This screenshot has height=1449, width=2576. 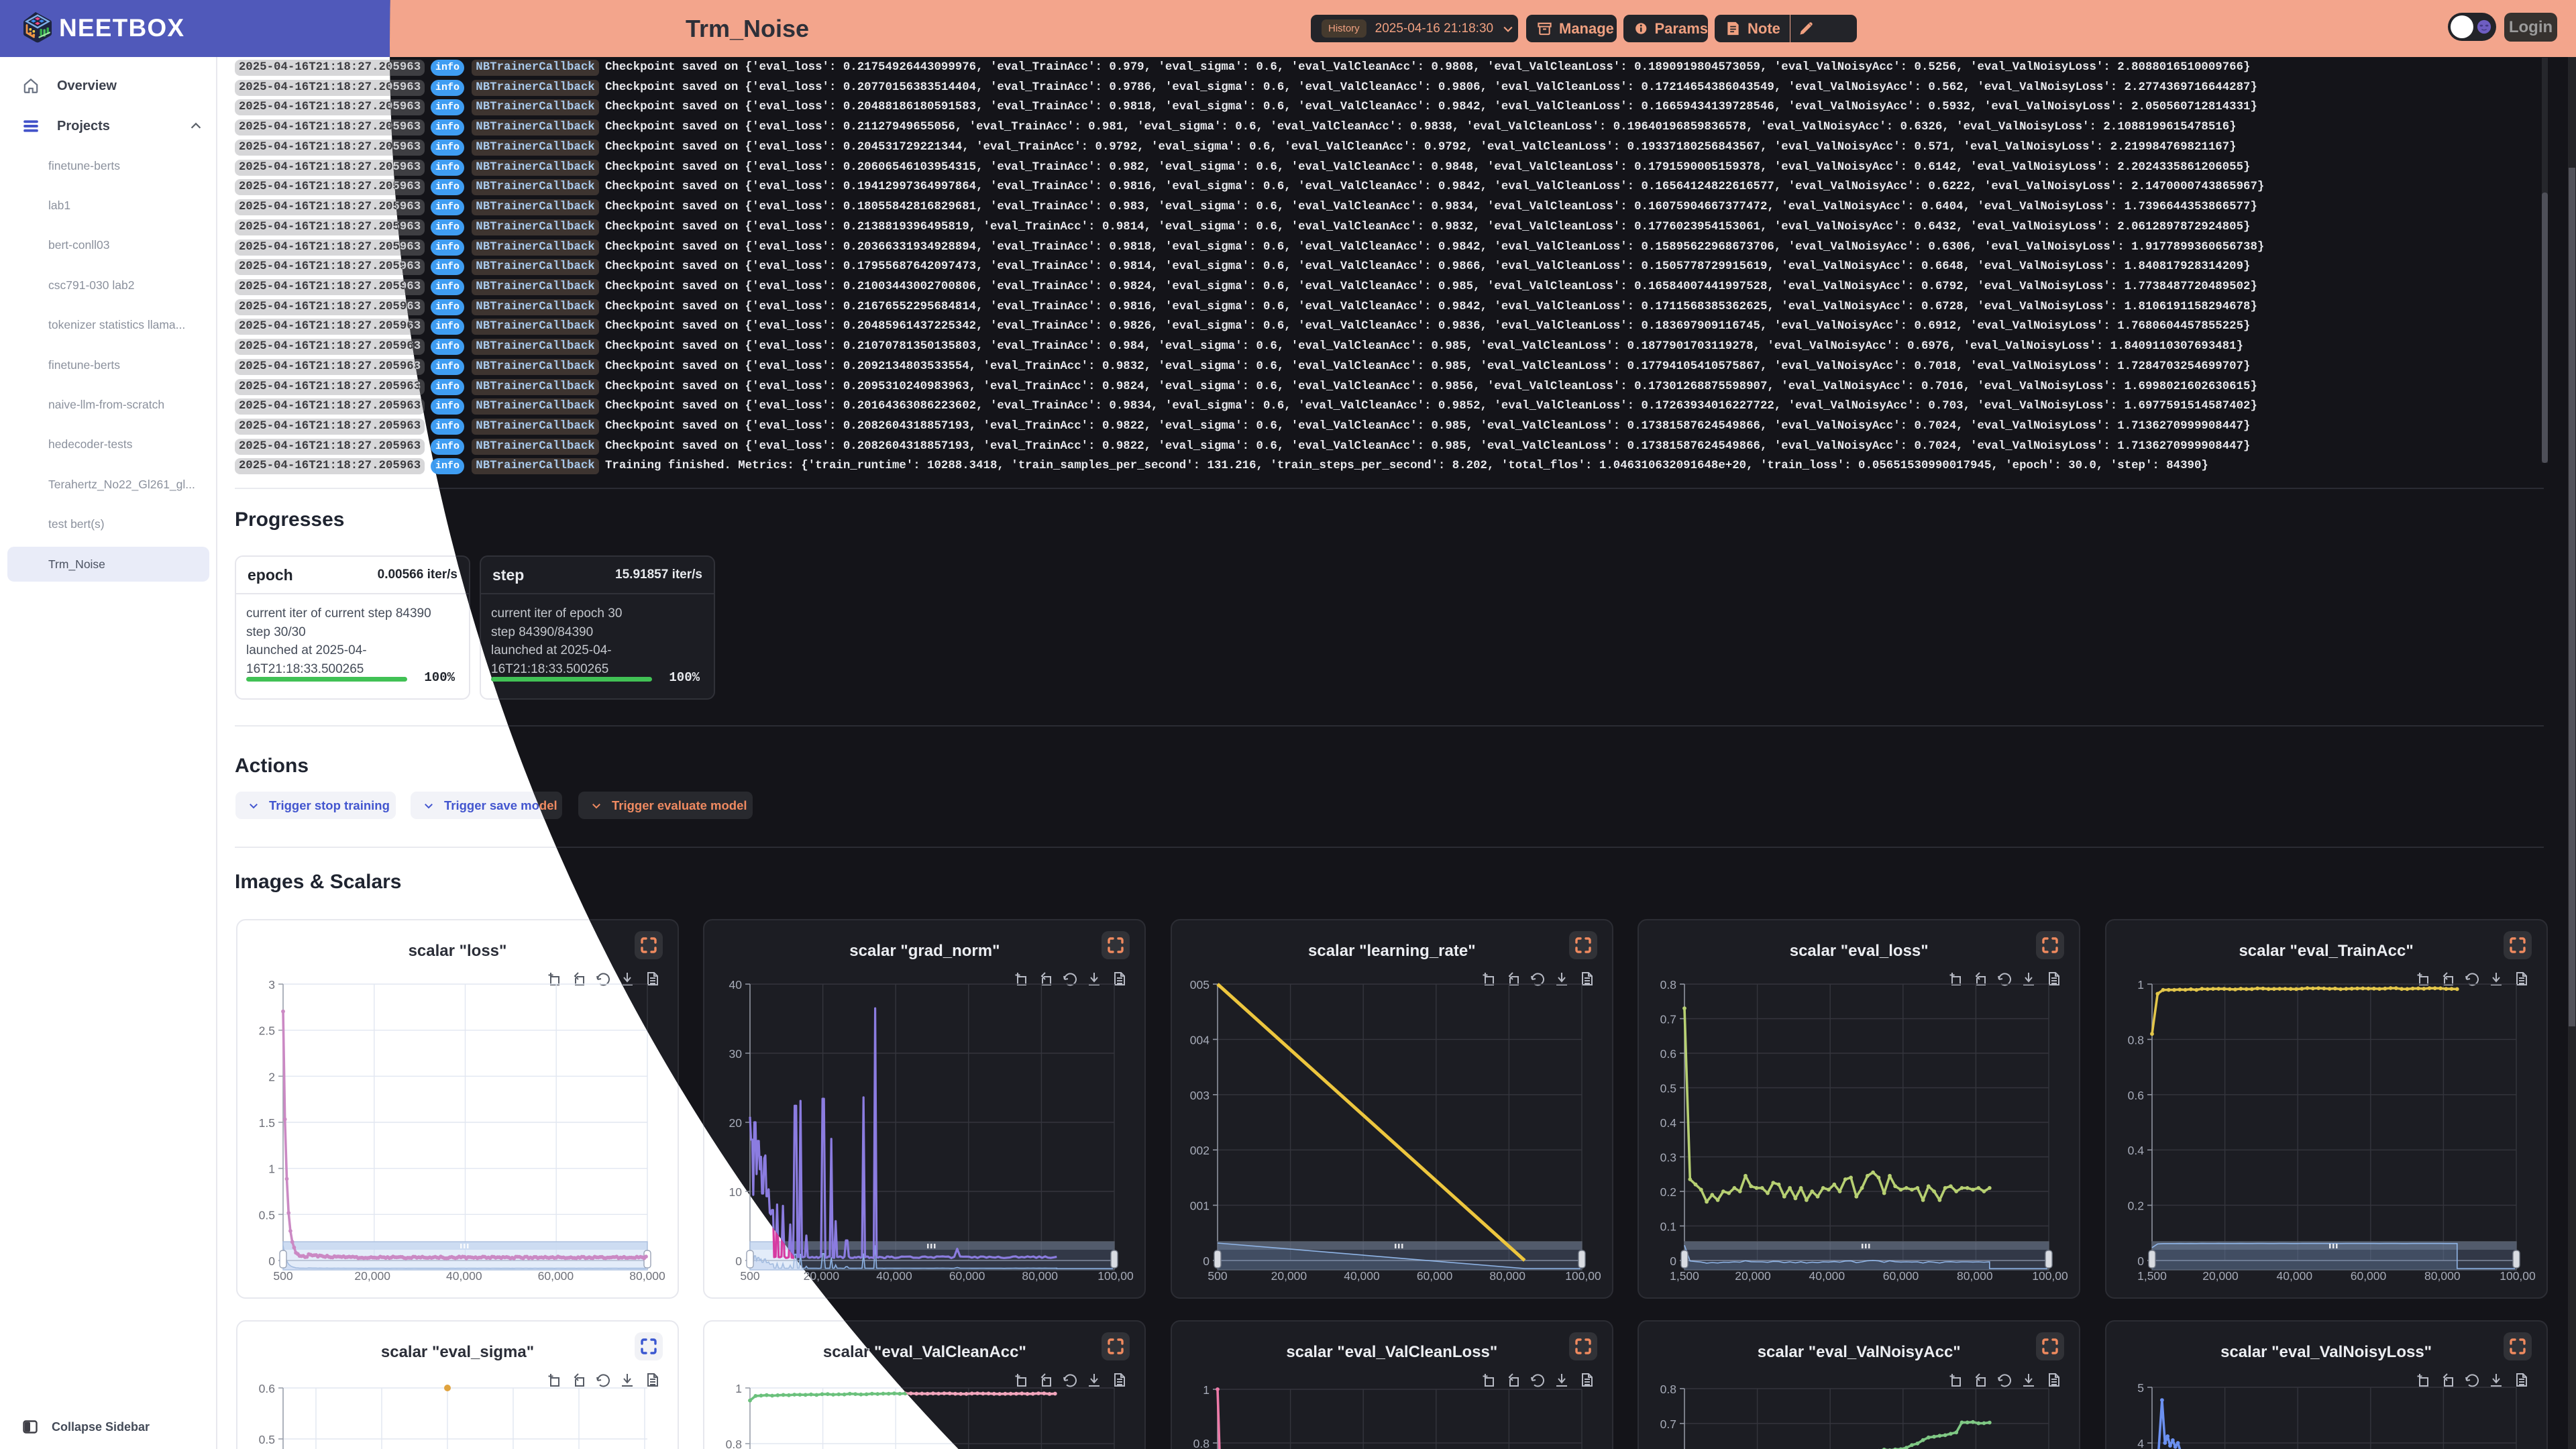 What do you see at coordinates (2140, 1443) in the screenshot?
I see `svg-text: 4` at bounding box center [2140, 1443].